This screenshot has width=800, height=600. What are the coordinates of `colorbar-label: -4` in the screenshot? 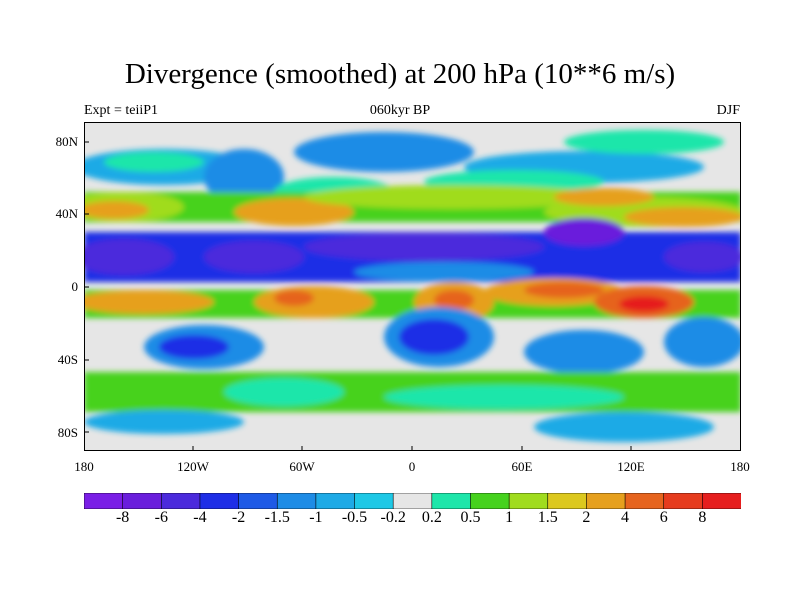 It's located at (200, 517).